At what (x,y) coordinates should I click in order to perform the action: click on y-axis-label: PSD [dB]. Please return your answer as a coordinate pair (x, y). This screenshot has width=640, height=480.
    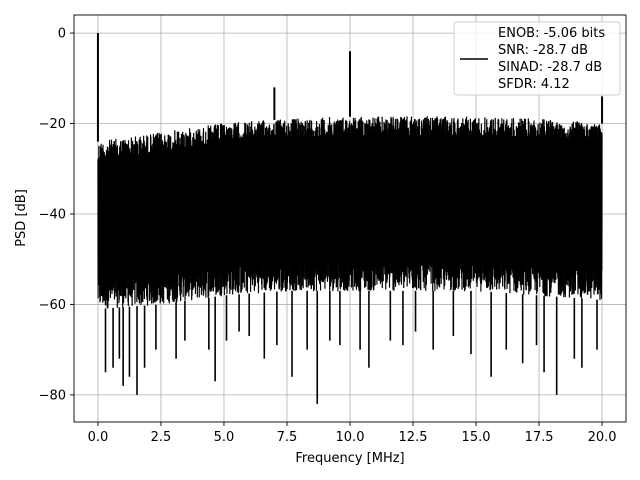
    Looking at the image, I should click on (21, 218).